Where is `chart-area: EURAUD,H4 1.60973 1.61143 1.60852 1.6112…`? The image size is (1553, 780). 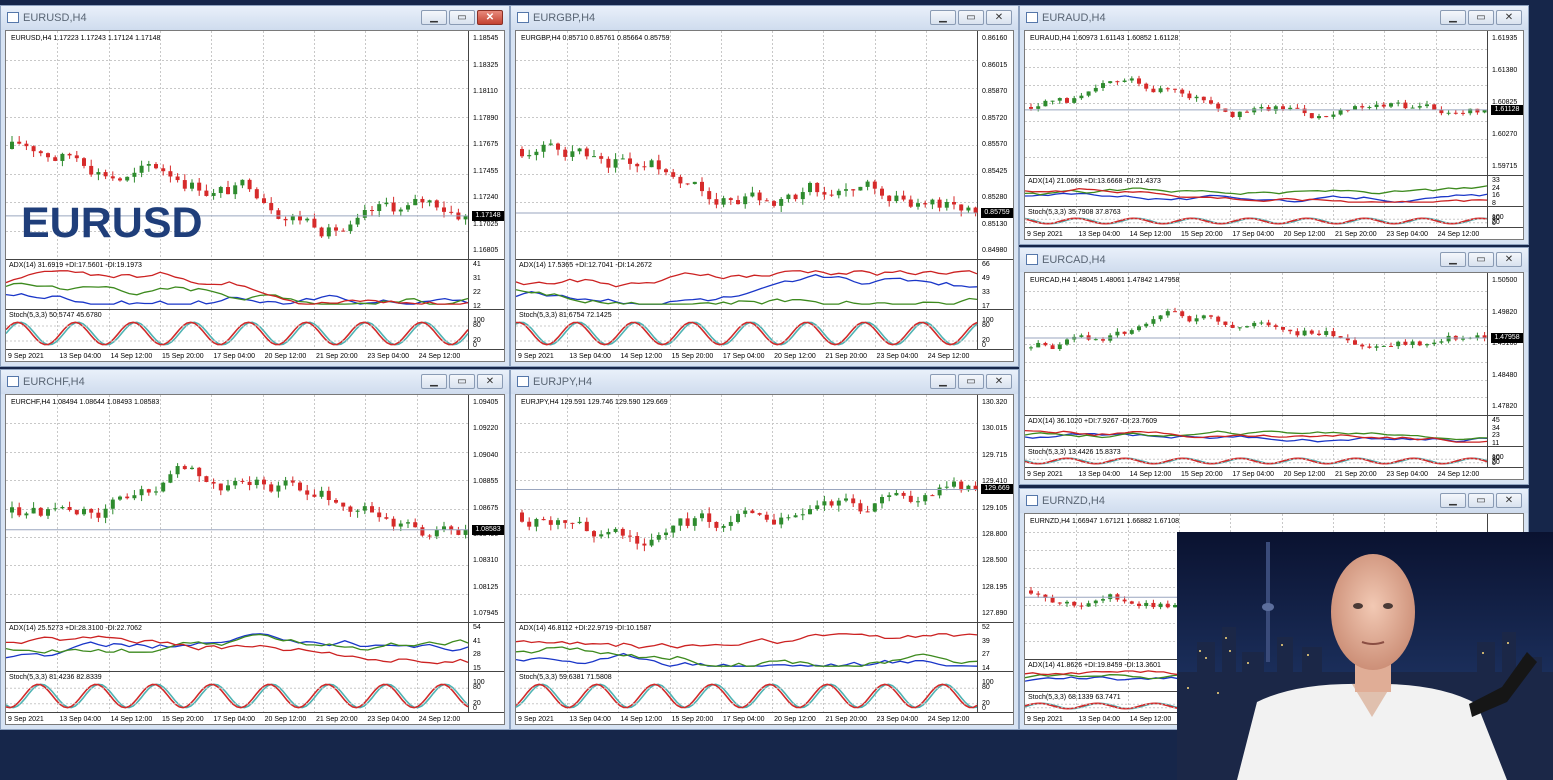 chart-area: EURAUD,H4 1.60973 1.61143 1.60852 1.6112… is located at coordinates (1274, 135).